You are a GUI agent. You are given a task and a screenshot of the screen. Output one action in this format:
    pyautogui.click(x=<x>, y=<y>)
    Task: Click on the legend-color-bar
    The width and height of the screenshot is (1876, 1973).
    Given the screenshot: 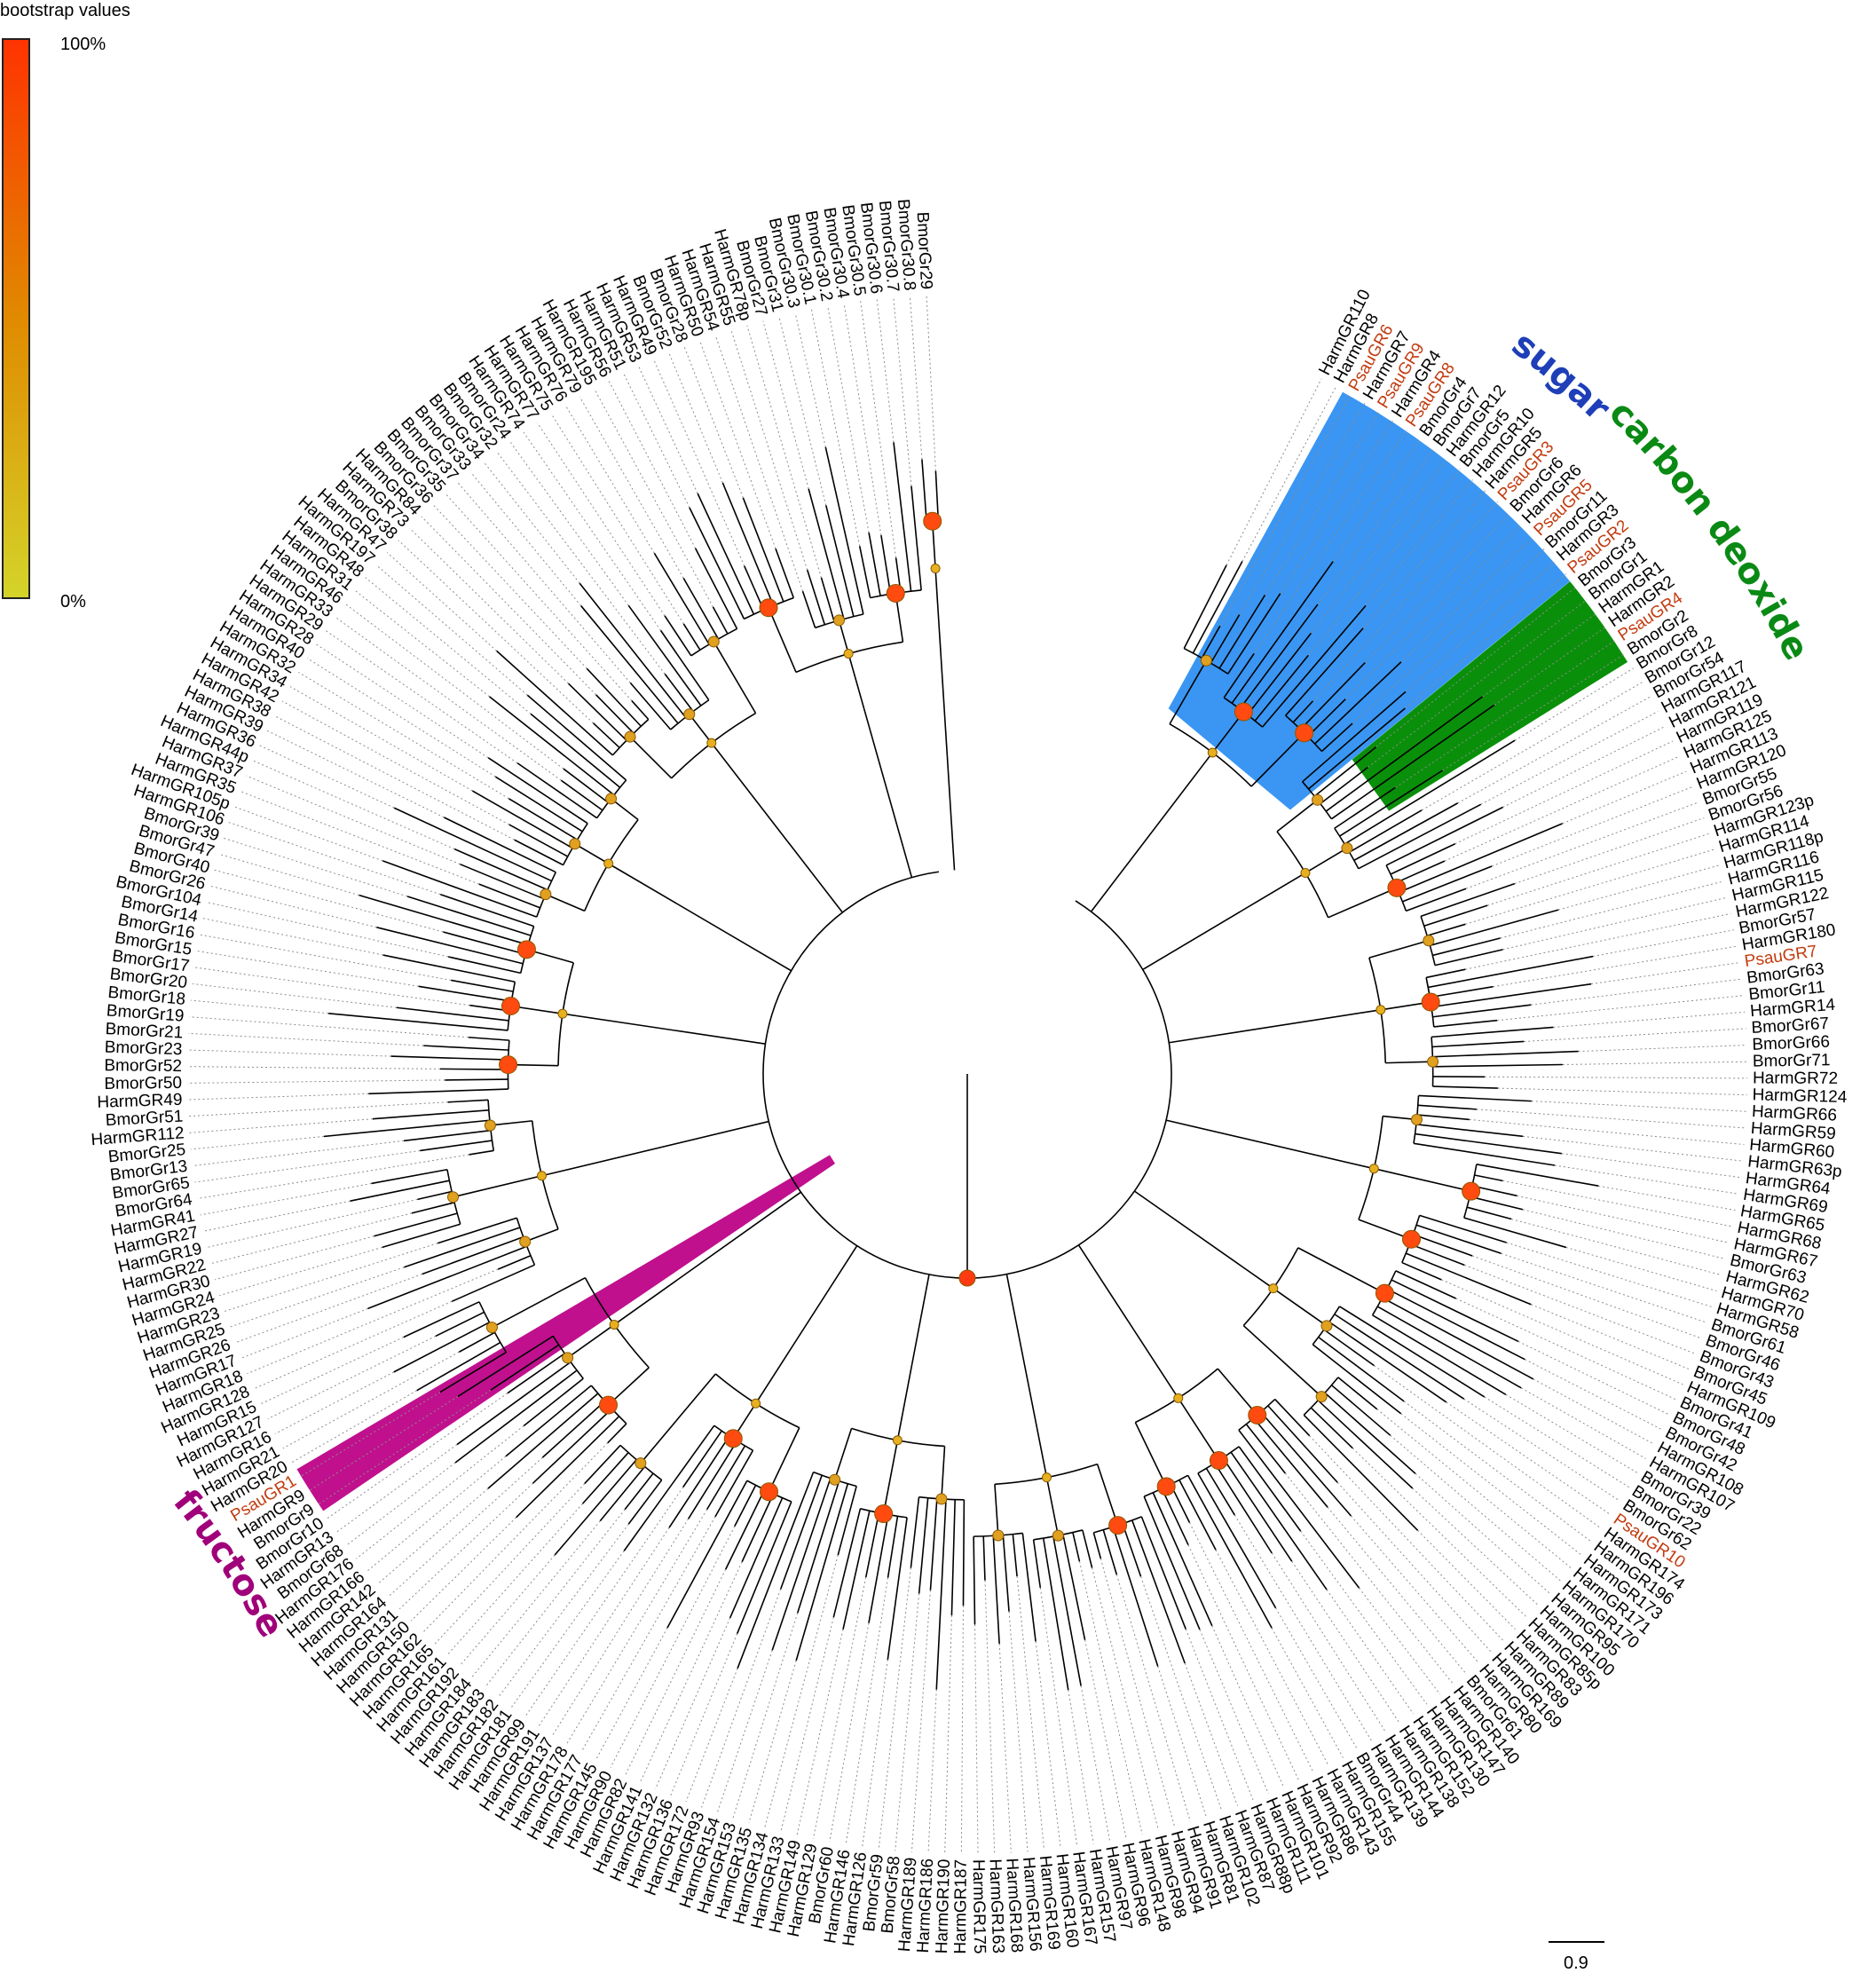 What is the action you would take?
    pyautogui.click(x=16, y=318)
    